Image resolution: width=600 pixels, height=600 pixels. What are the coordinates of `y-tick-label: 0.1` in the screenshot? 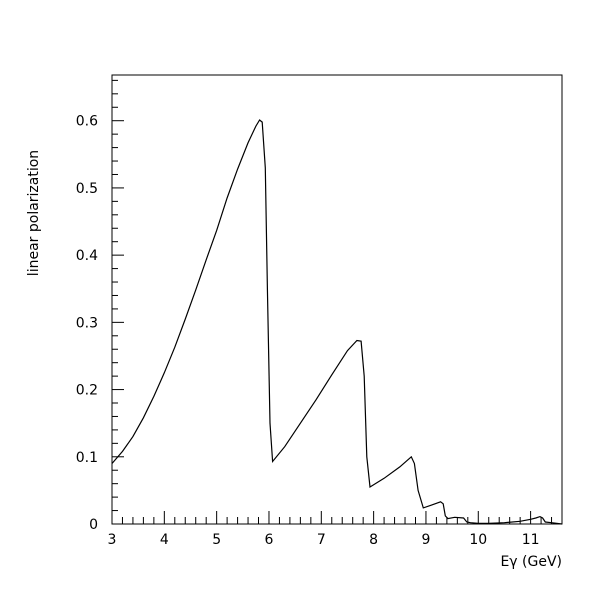 It's located at (87, 458).